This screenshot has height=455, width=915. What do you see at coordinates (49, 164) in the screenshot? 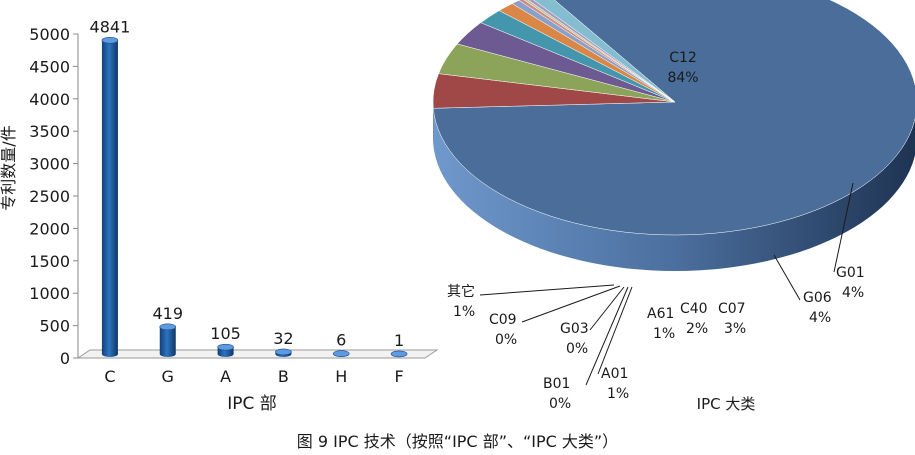
I see `y-tick-label: 3000` at bounding box center [49, 164].